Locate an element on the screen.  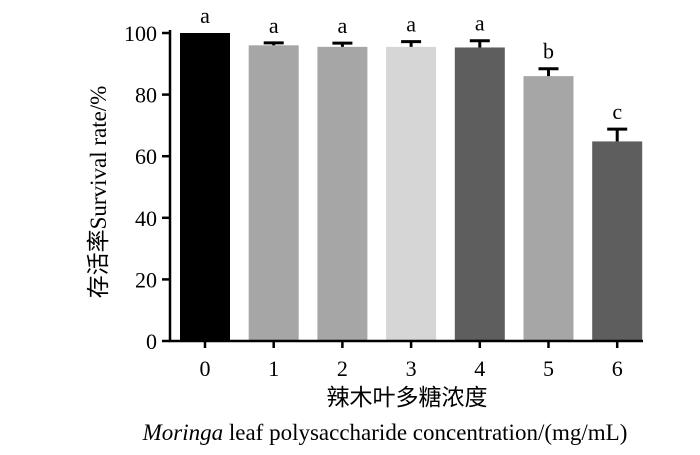
significance-label-3: a is located at coordinates (411, 24).